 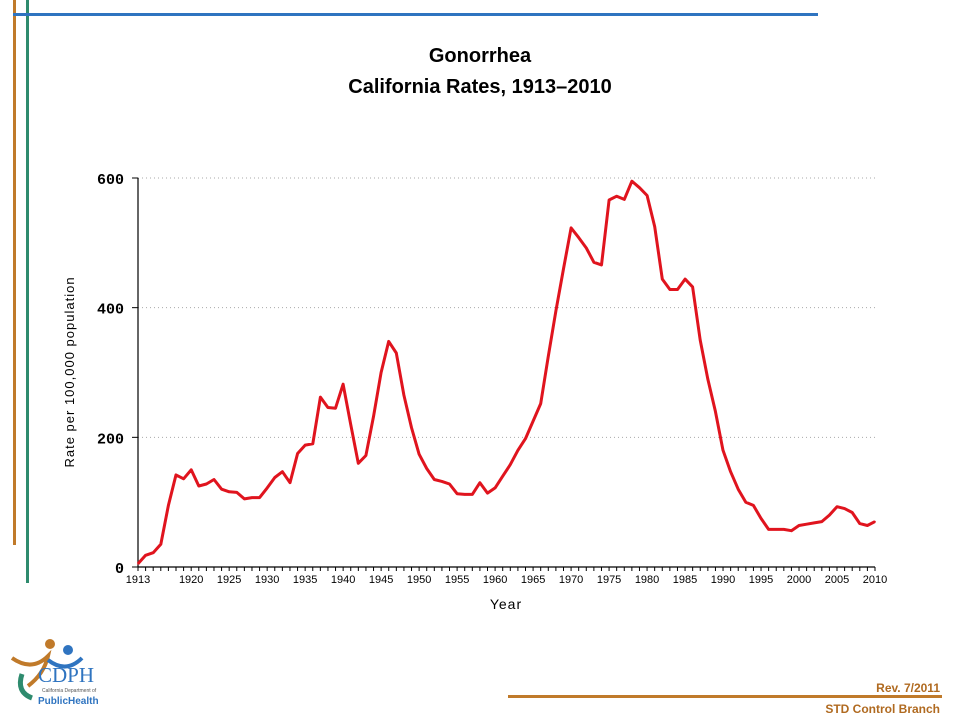 What do you see at coordinates (110, 439) in the screenshot?
I see `y-tick-label: 200` at bounding box center [110, 439].